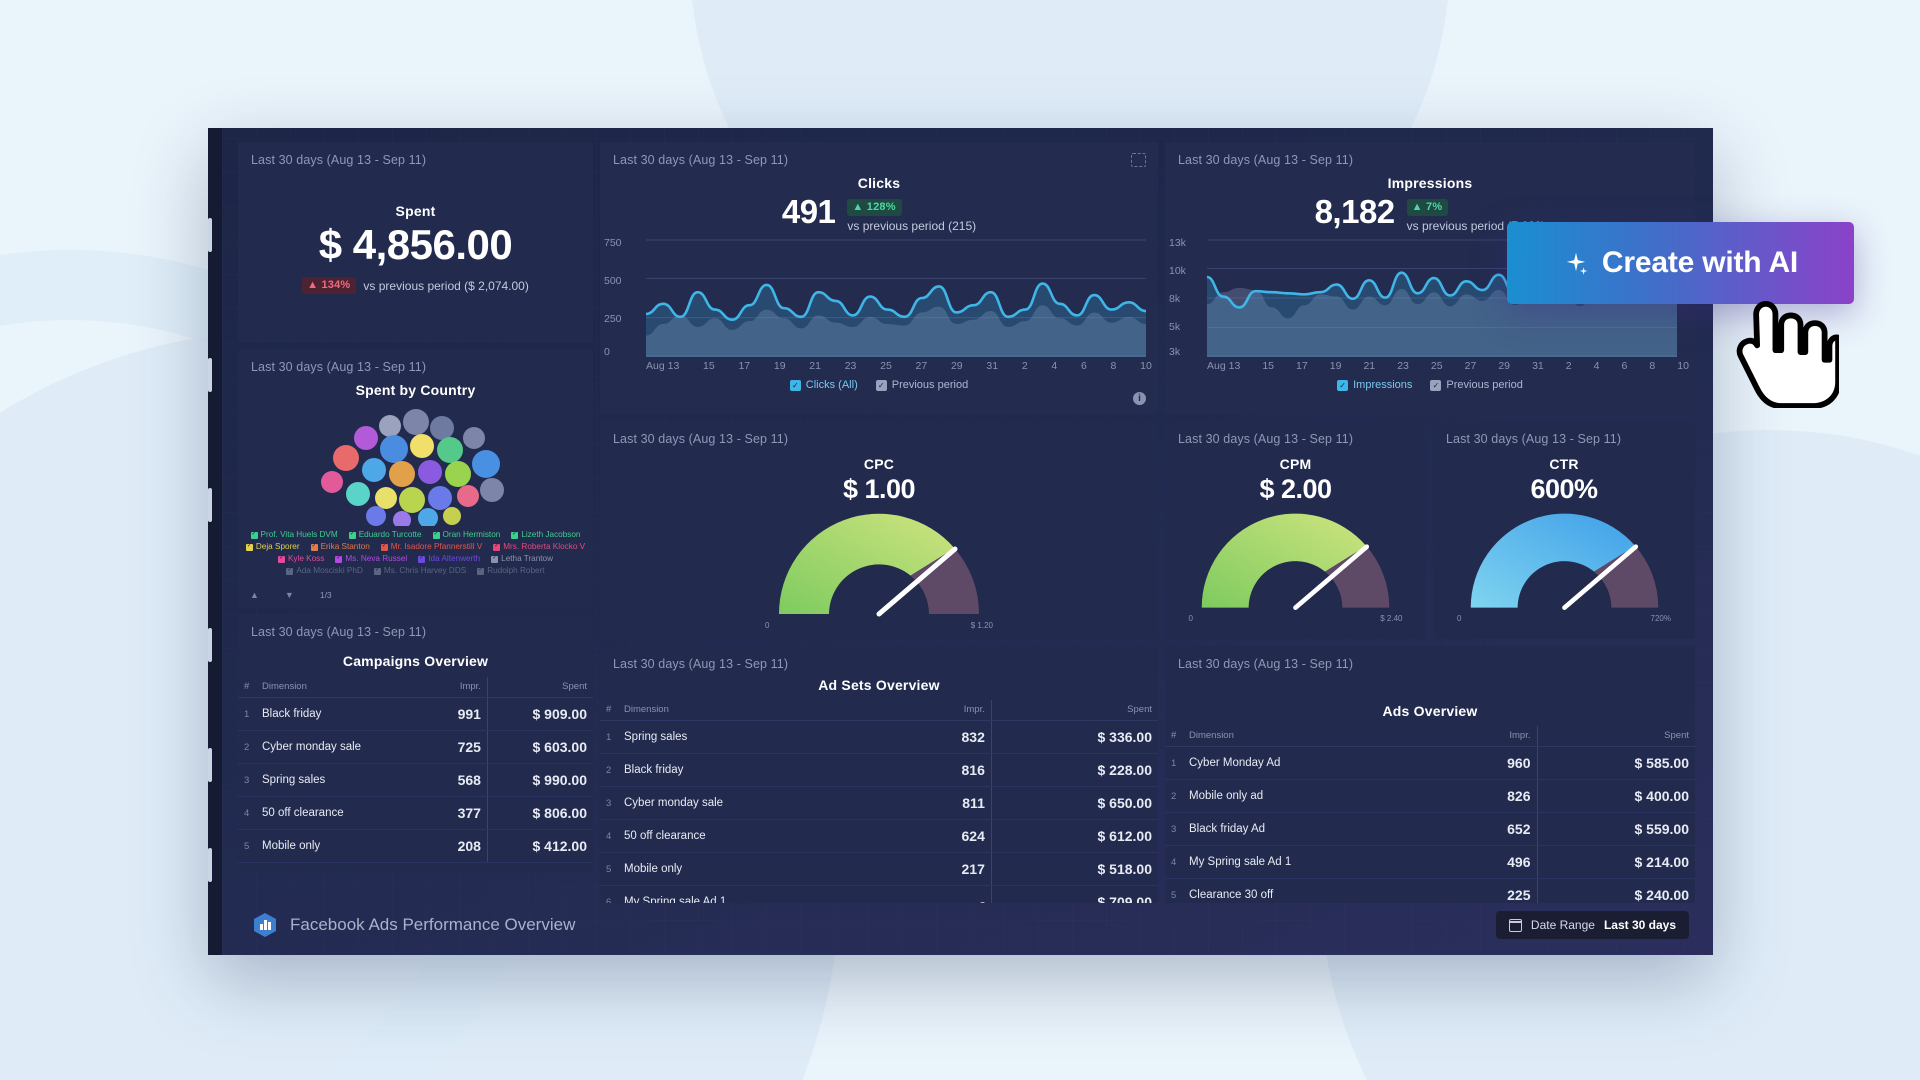 This screenshot has height=1080, width=1920. Describe the element at coordinates (1430, 763) in the screenshot. I see `table-row: 1 Cyber Monday Ad 960 $ 585.00` at that location.